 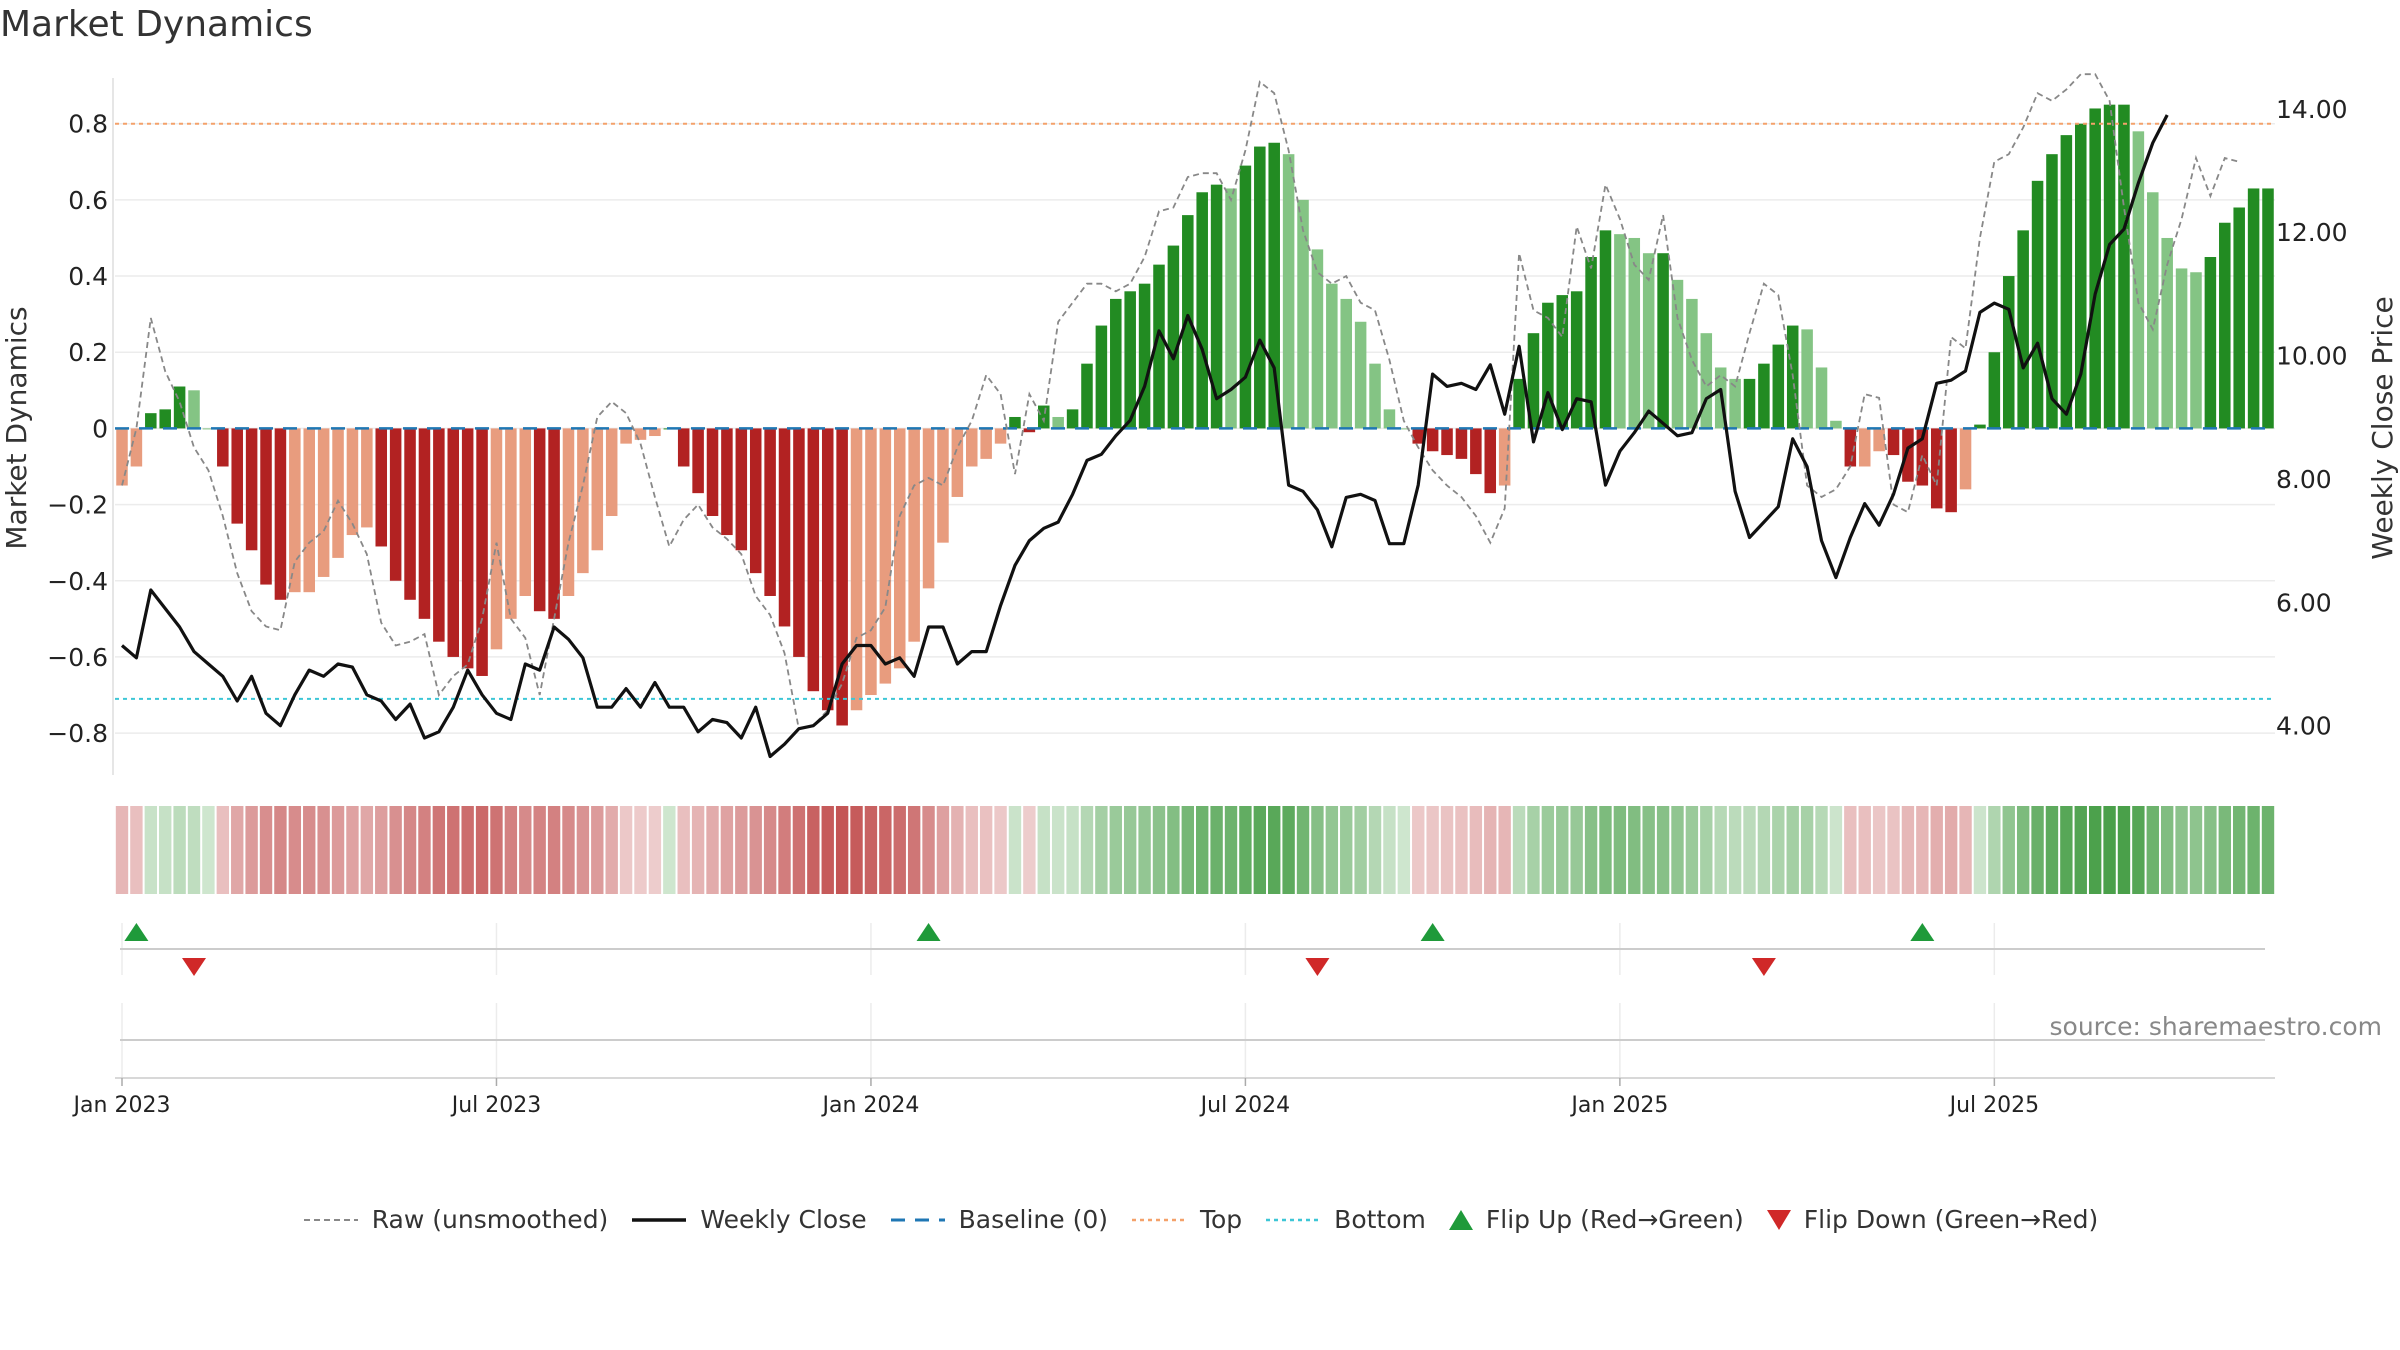 I want to click on legend-item-baseline: Baseline (0), so click(x=998, y=1219).